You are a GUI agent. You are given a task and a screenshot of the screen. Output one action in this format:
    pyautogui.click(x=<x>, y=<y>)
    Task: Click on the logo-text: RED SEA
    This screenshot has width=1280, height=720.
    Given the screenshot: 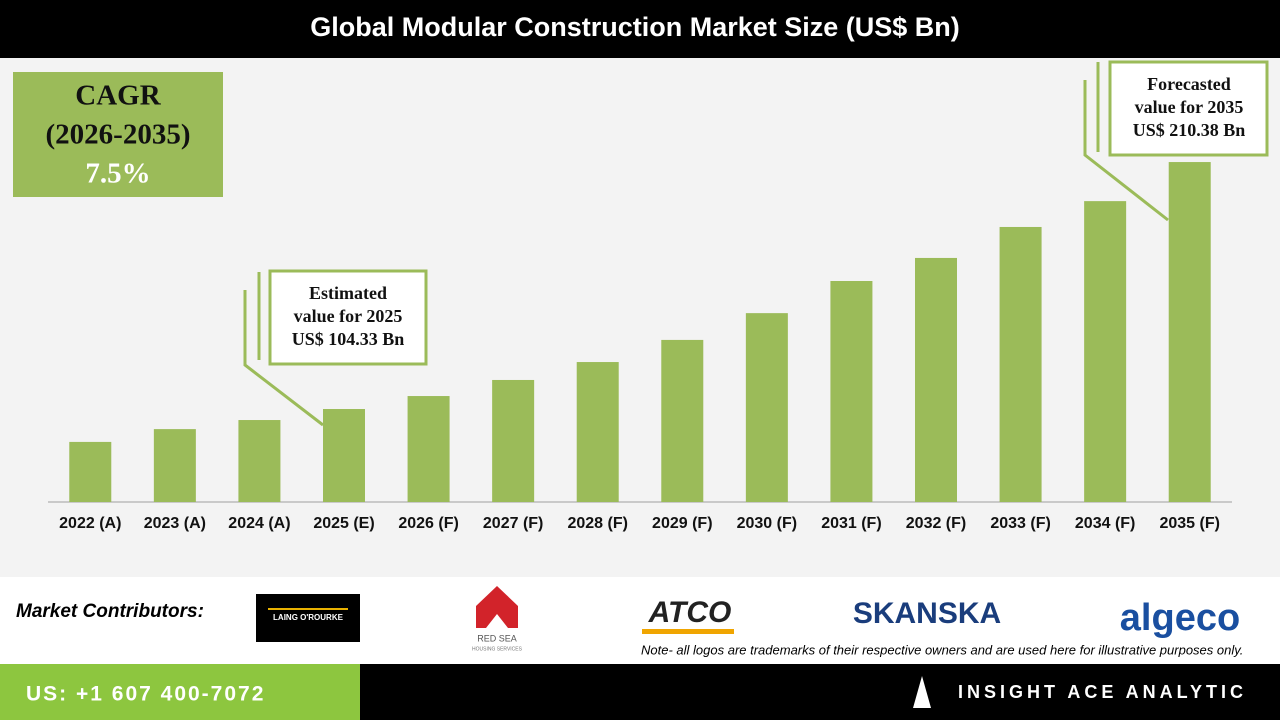 What is the action you would take?
    pyautogui.click(x=497, y=638)
    